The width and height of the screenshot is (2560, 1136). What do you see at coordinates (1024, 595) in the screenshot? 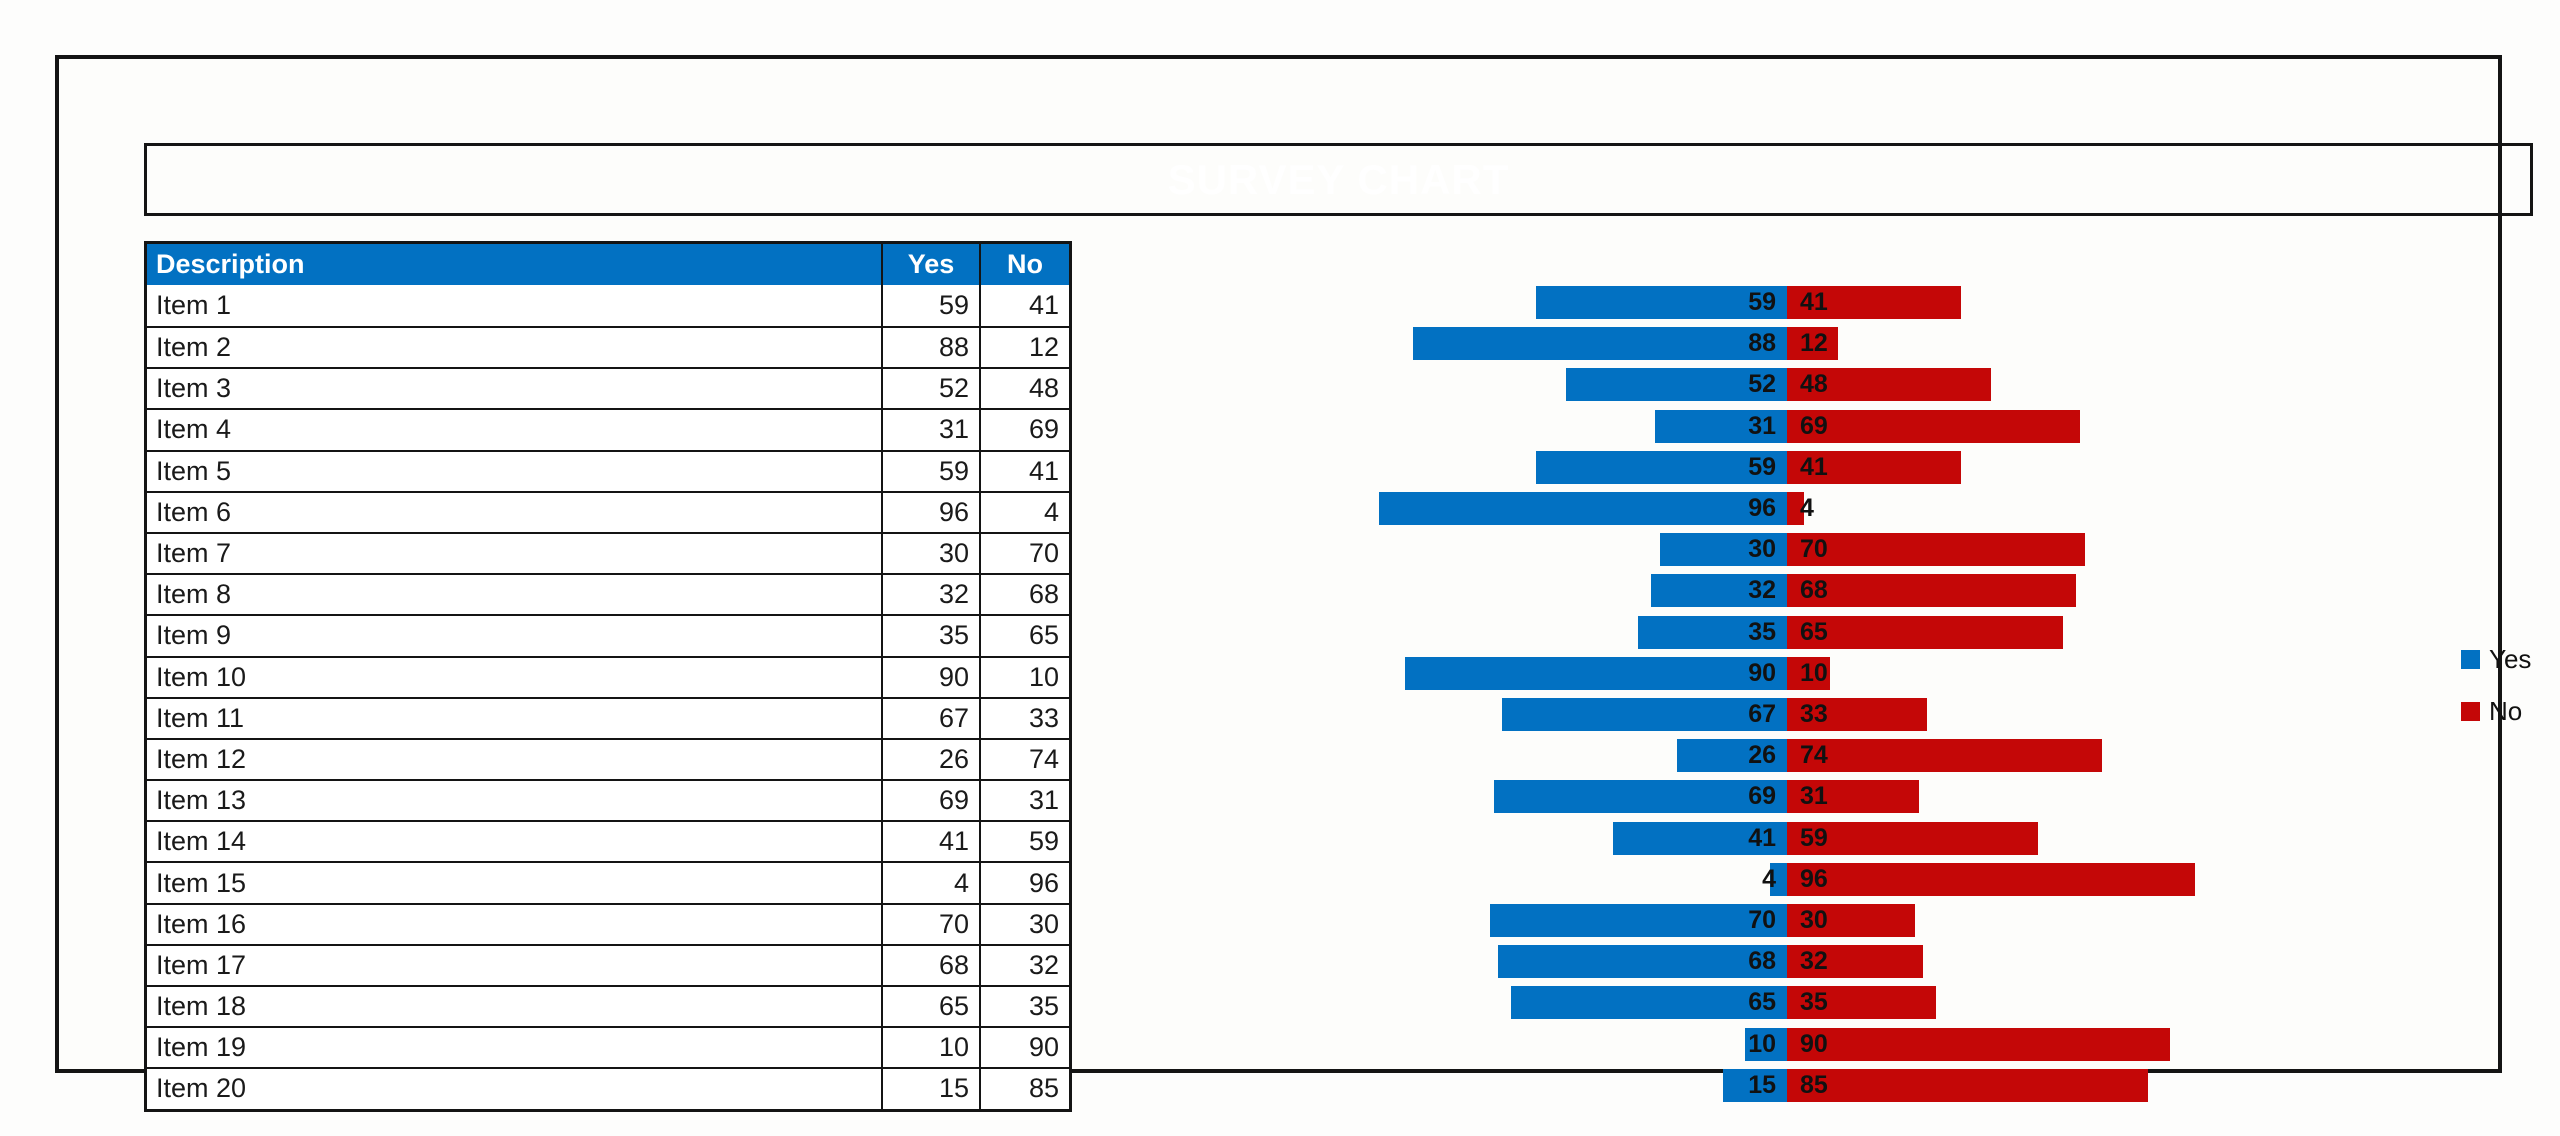
I see `cell-no-value: 68` at bounding box center [1024, 595].